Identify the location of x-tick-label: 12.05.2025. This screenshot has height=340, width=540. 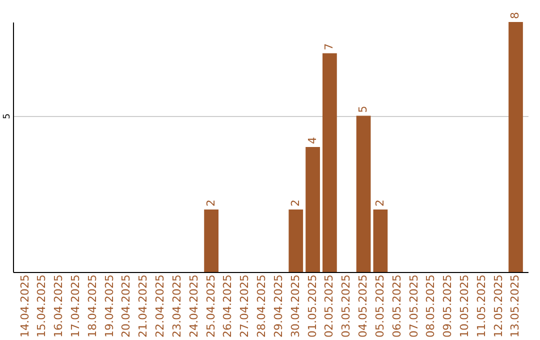
(498, 306).